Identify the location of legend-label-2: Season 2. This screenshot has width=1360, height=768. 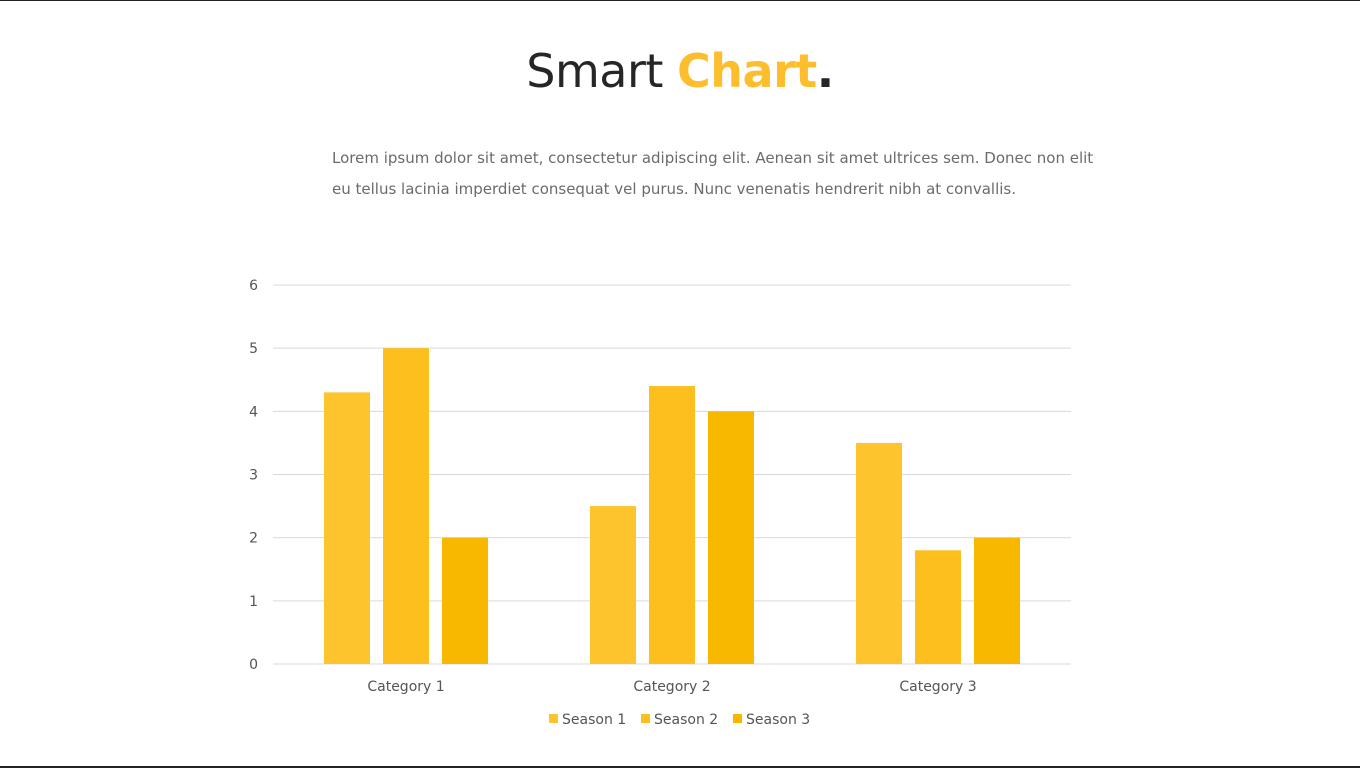
(686, 720).